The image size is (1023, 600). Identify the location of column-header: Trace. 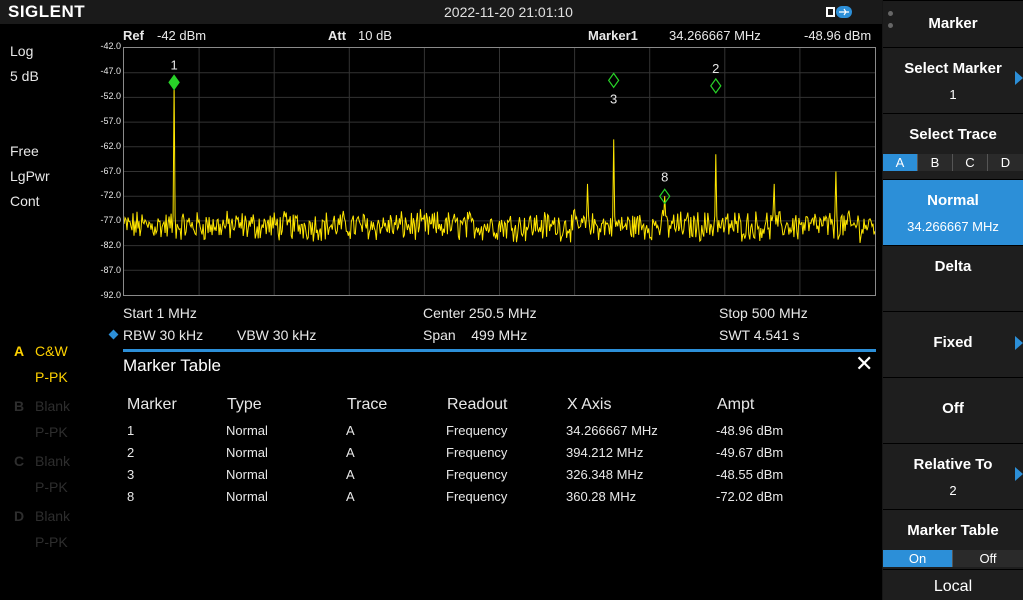
(367, 404).